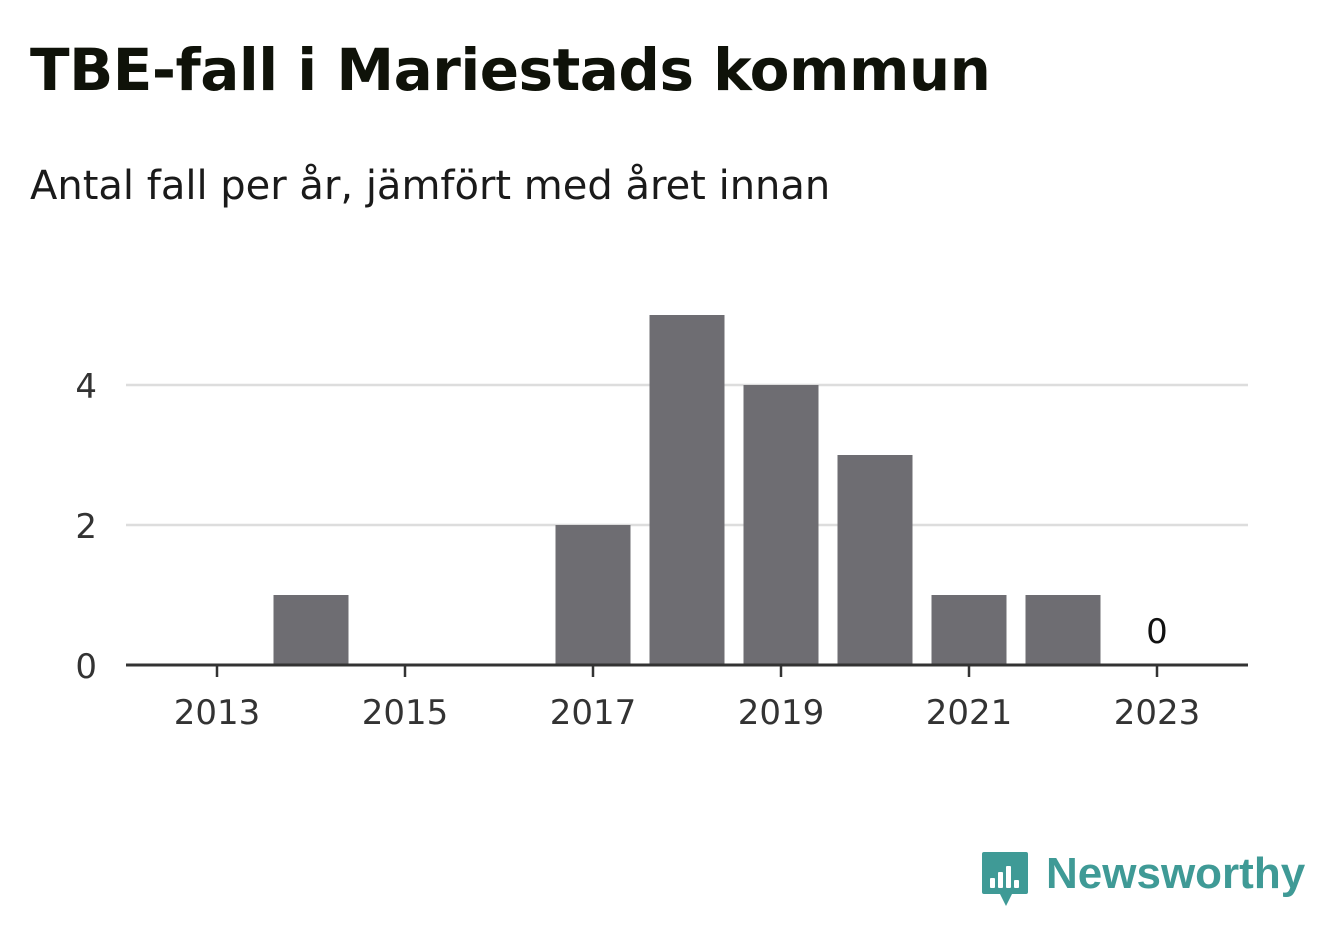 The height and width of the screenshot is (939, 1322). What do you see at coordinates (86, 387) in the screenshot?
I see `y-tick-label: 4` at bounding box center [86, 387].